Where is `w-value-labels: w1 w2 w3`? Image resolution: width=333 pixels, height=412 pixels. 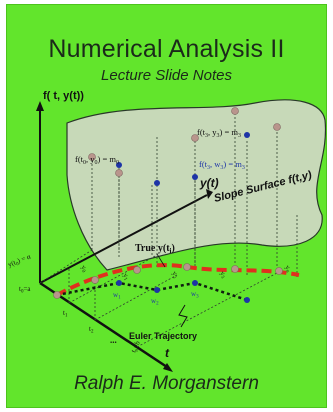 w-value-labels: w1 w2 w3 is located at coordinates (156, 298).